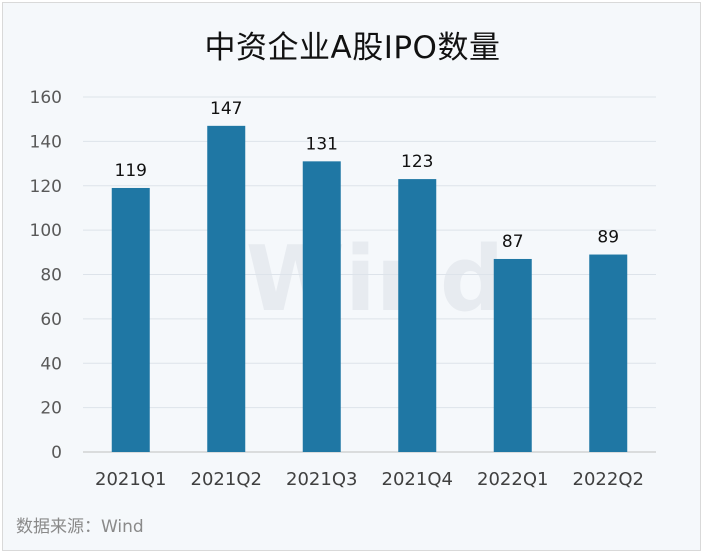 Image resolution: width=705 pixels, height=555 pixels. Describe the element at coordinates (608, 479) in the screenshot. I see `x-tick-label: 2022Q2` at that location.